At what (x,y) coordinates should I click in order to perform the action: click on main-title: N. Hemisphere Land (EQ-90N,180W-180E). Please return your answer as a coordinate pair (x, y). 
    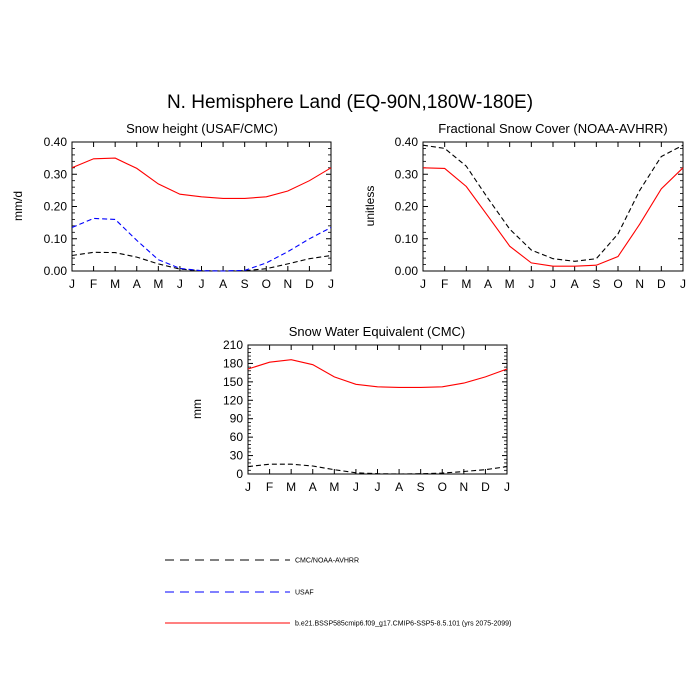
    Looking at the image, I should click on (350, 102).